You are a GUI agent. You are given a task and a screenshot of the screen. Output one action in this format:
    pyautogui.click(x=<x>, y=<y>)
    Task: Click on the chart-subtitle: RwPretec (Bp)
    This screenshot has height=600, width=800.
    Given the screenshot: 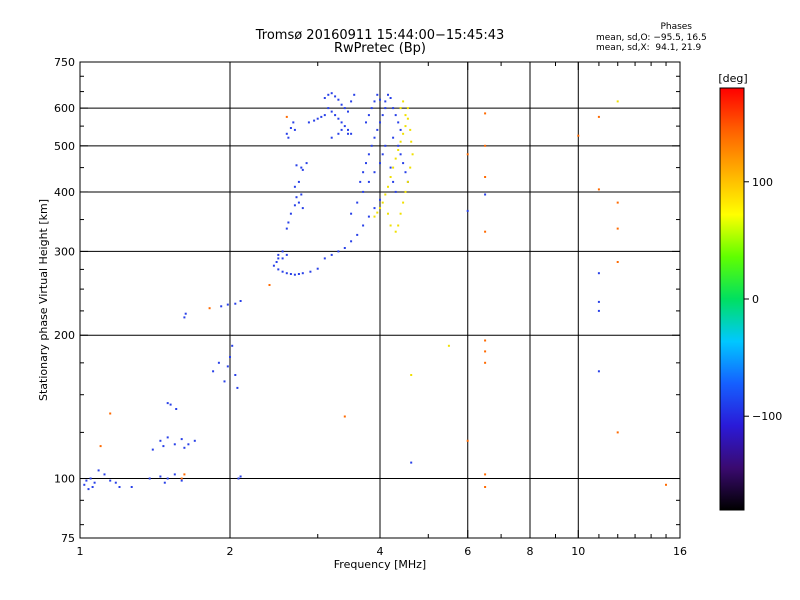 What is the action you would take?
    pyautogui.click(x=380, y=48)
    